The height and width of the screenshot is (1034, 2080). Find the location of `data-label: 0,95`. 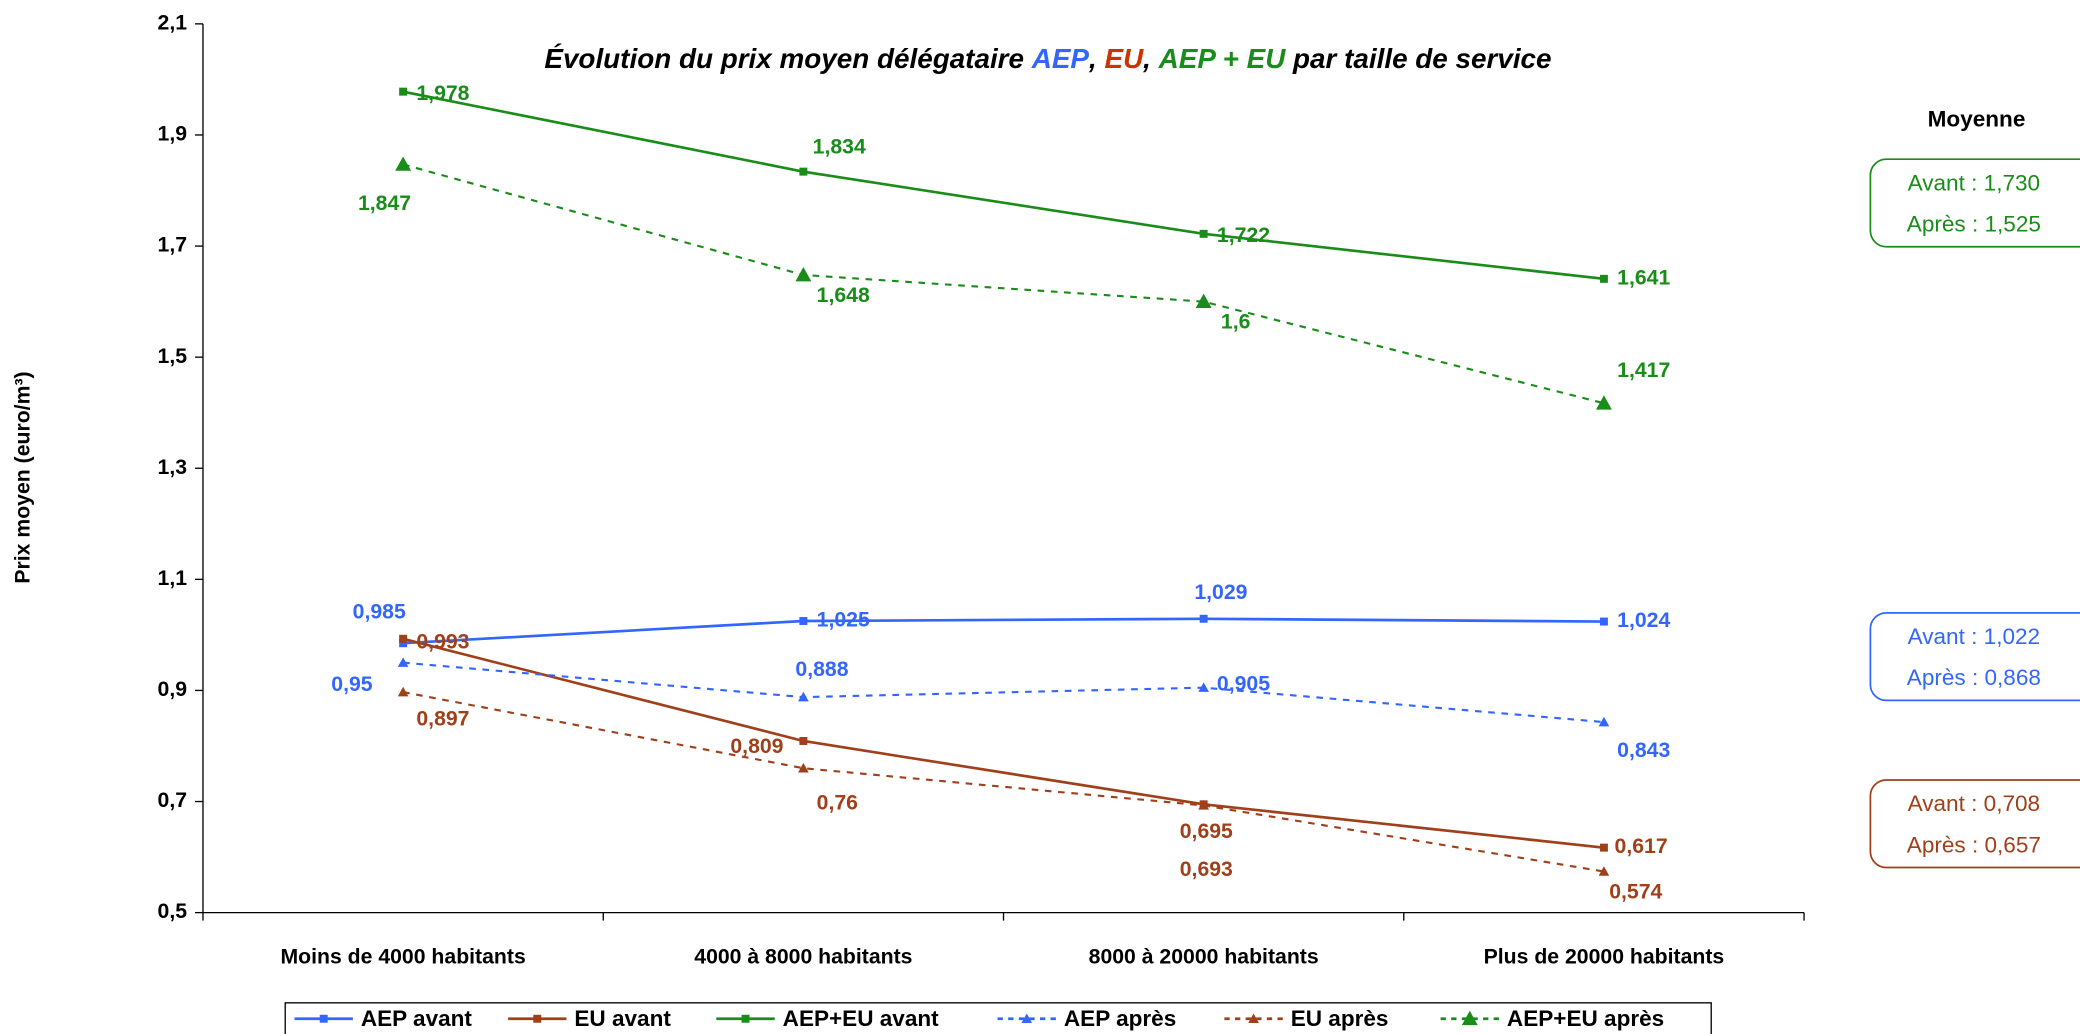

data-label: 0,95 is located at coordinates (351, 684).